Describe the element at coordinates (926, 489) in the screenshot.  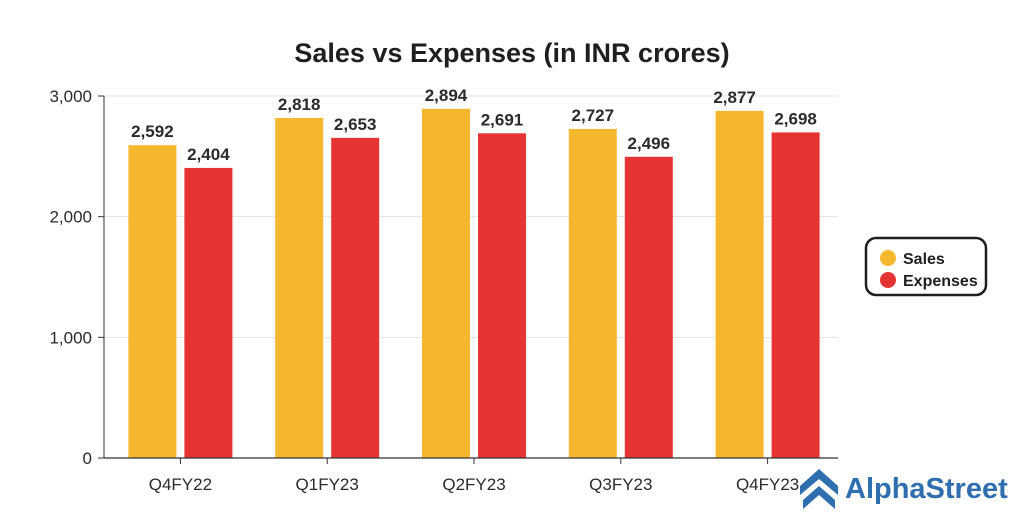
I see `brand-name: AlphaStreet` at that location.